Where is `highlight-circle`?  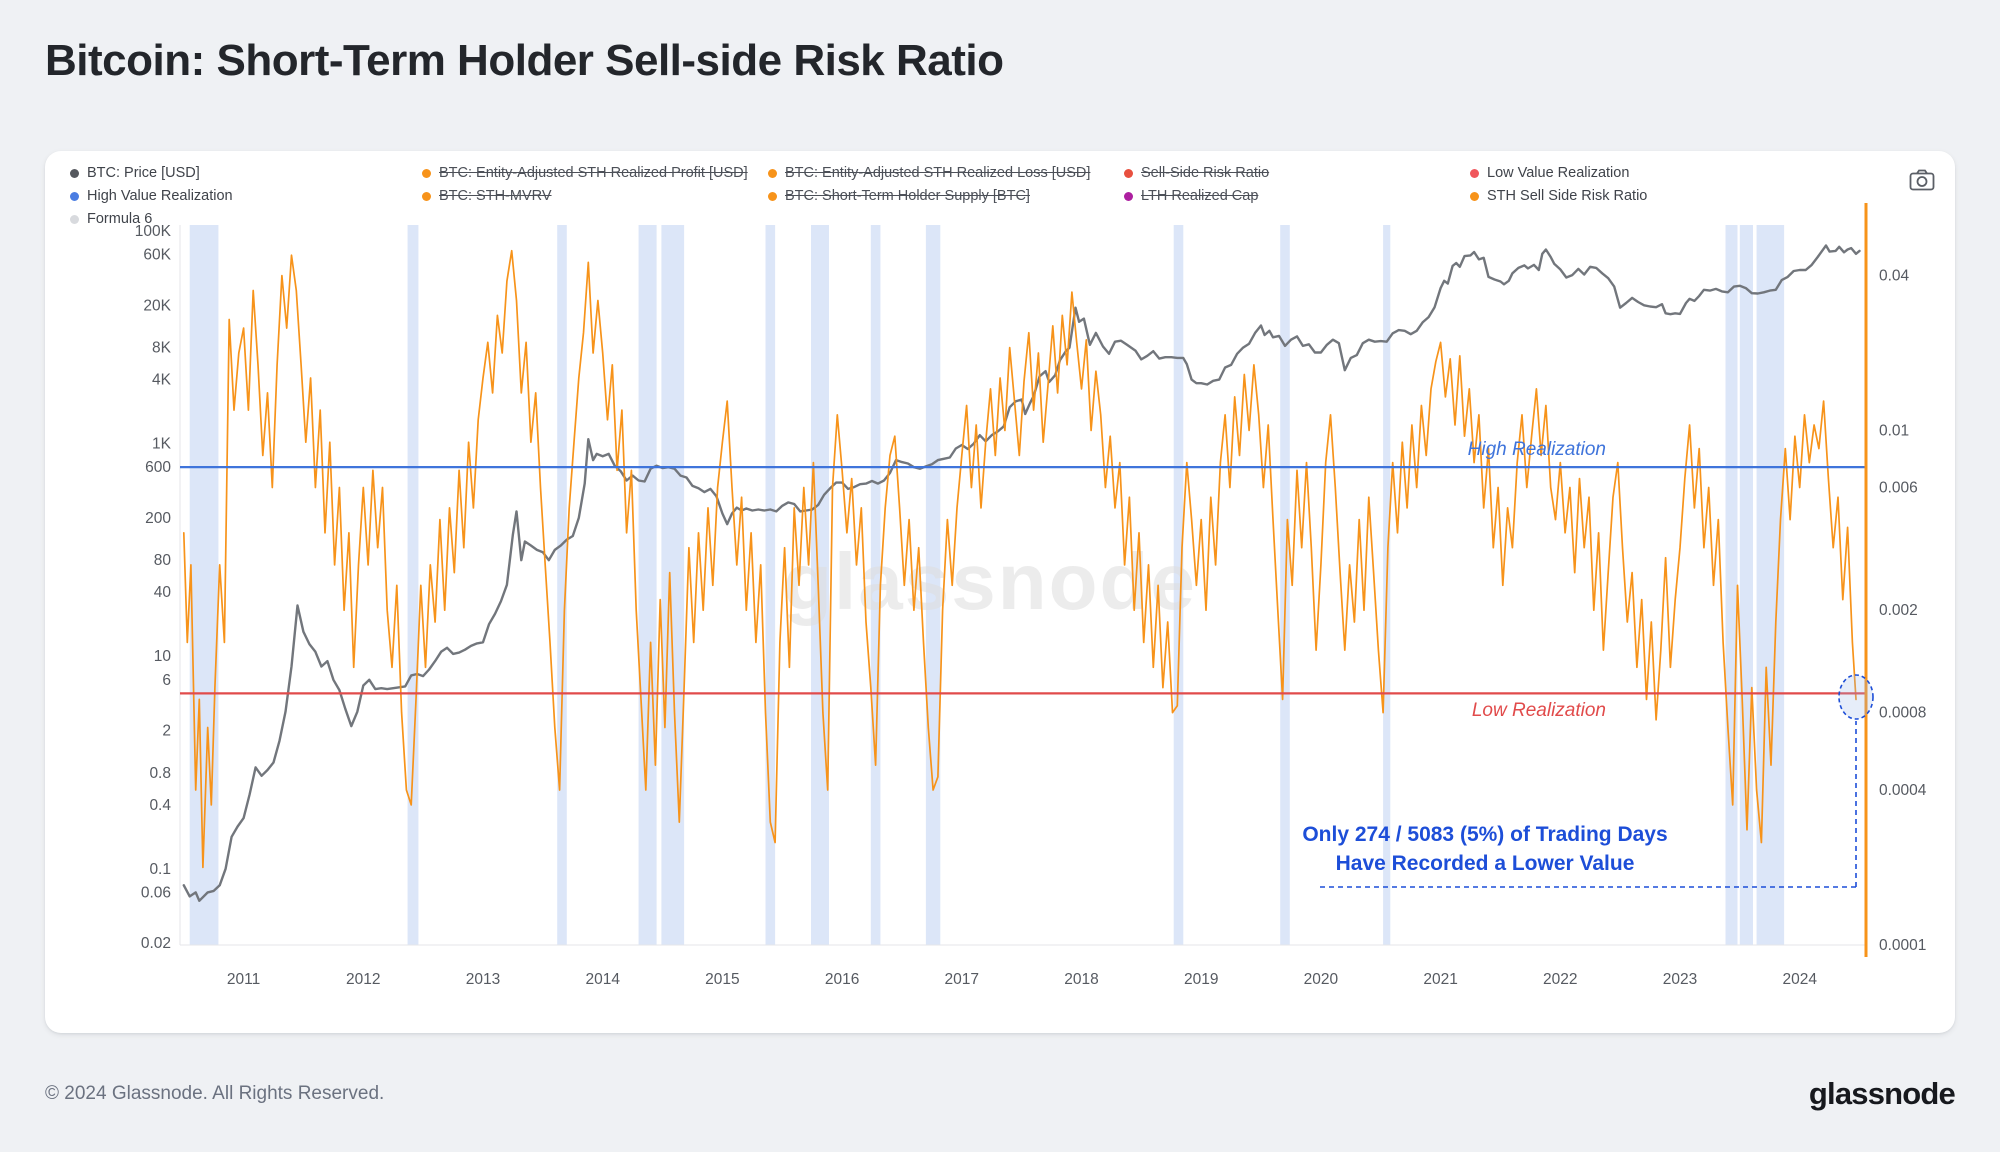 highlight-circle is located at coordinates (1856, 697).